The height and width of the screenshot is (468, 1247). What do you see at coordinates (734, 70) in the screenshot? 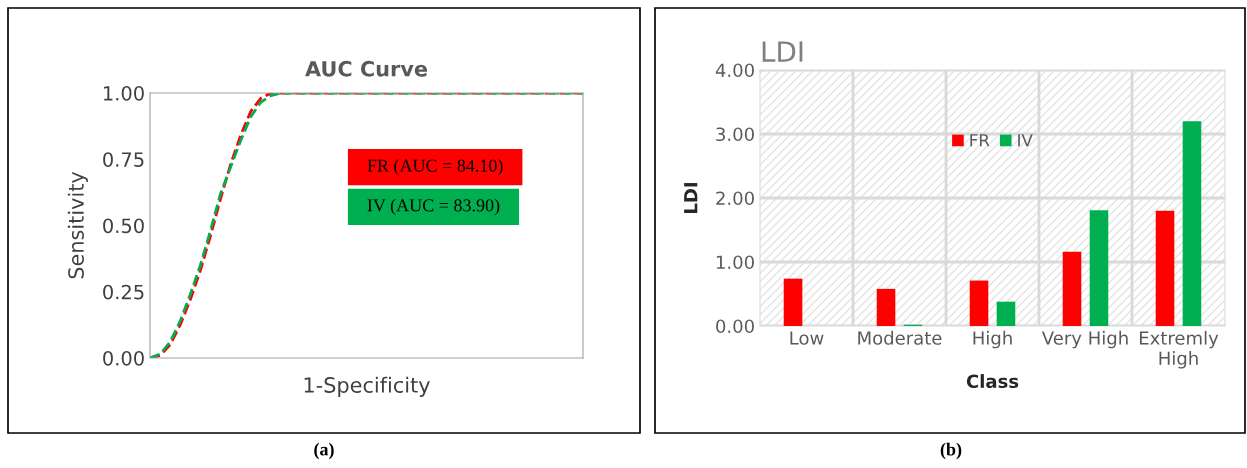
I see `y-tick-label: 4.00` at bounding box center [734, 70].